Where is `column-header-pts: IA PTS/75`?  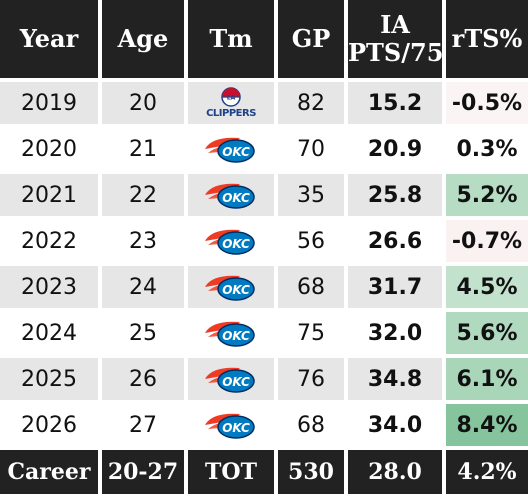 column-header-pts: IA PTS/75 is located at coordinates (397, 41).